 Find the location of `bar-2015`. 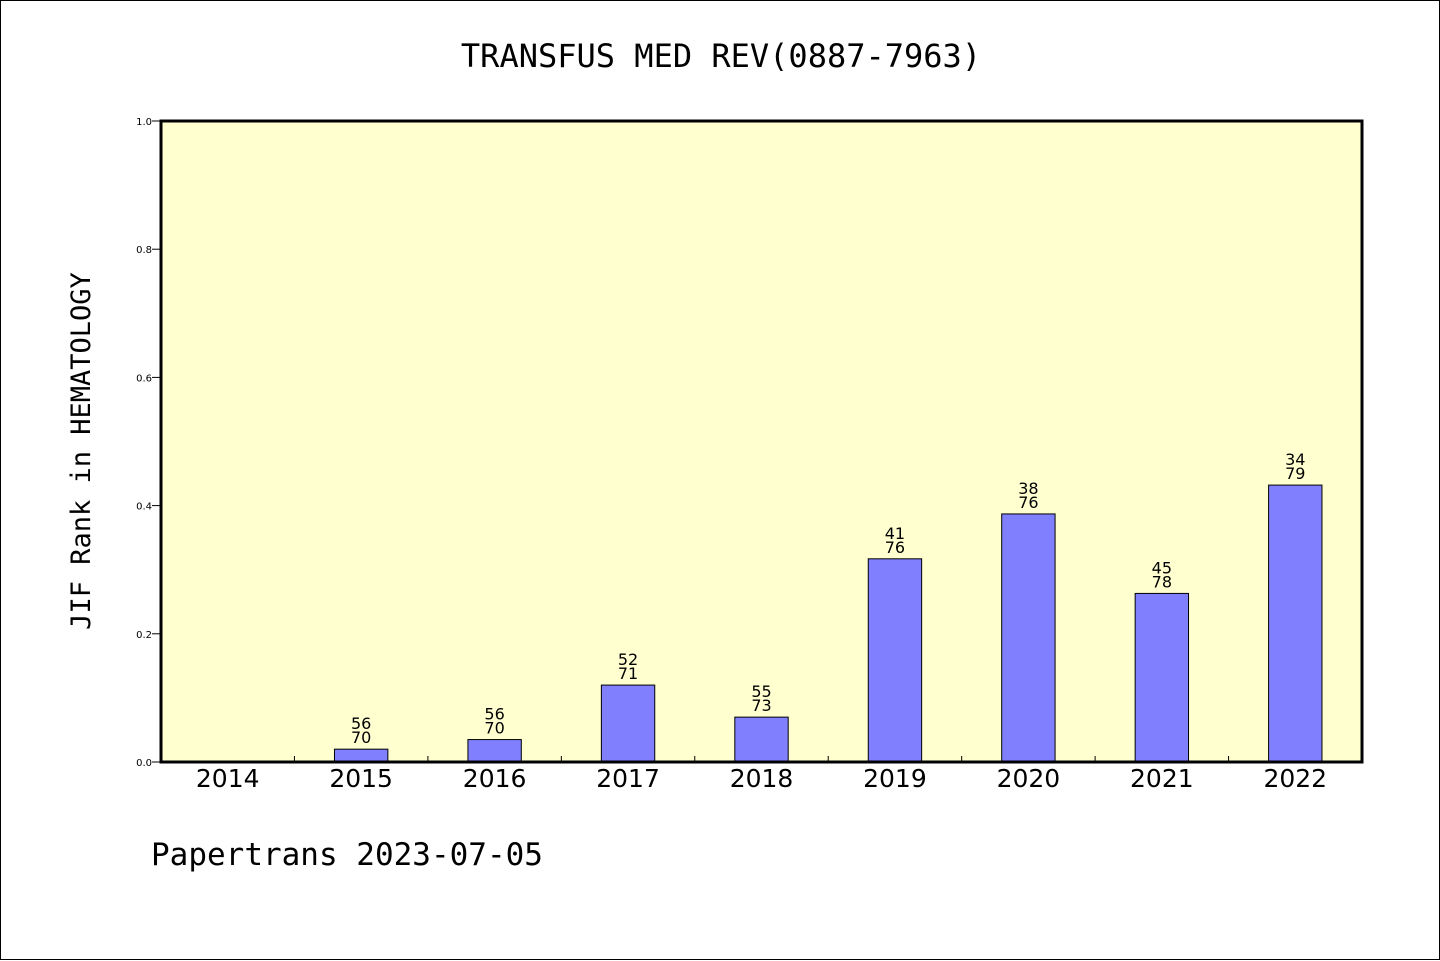

bar-2015 is located at coordinates (361, 755).